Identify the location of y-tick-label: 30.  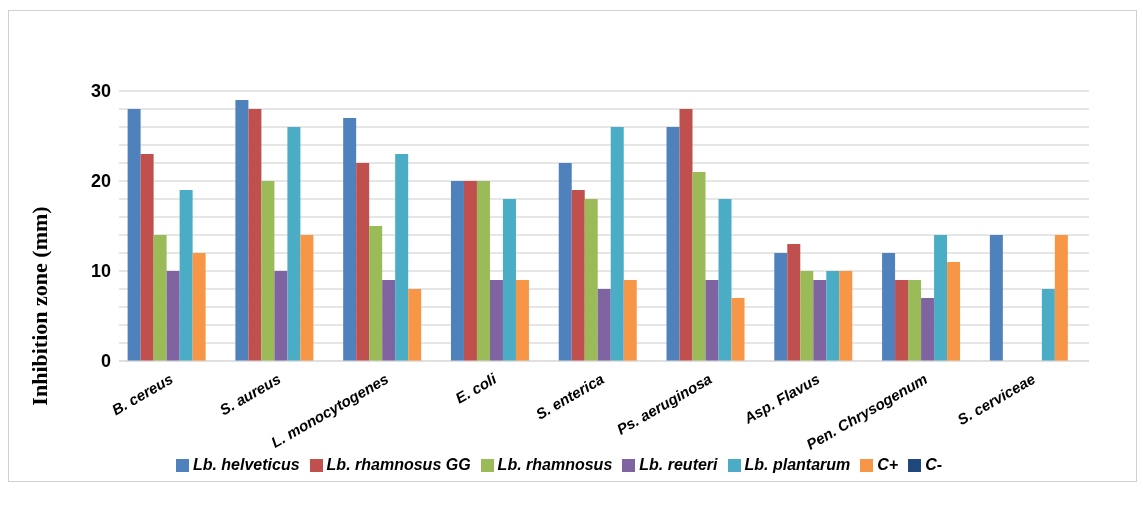
(100, 91).